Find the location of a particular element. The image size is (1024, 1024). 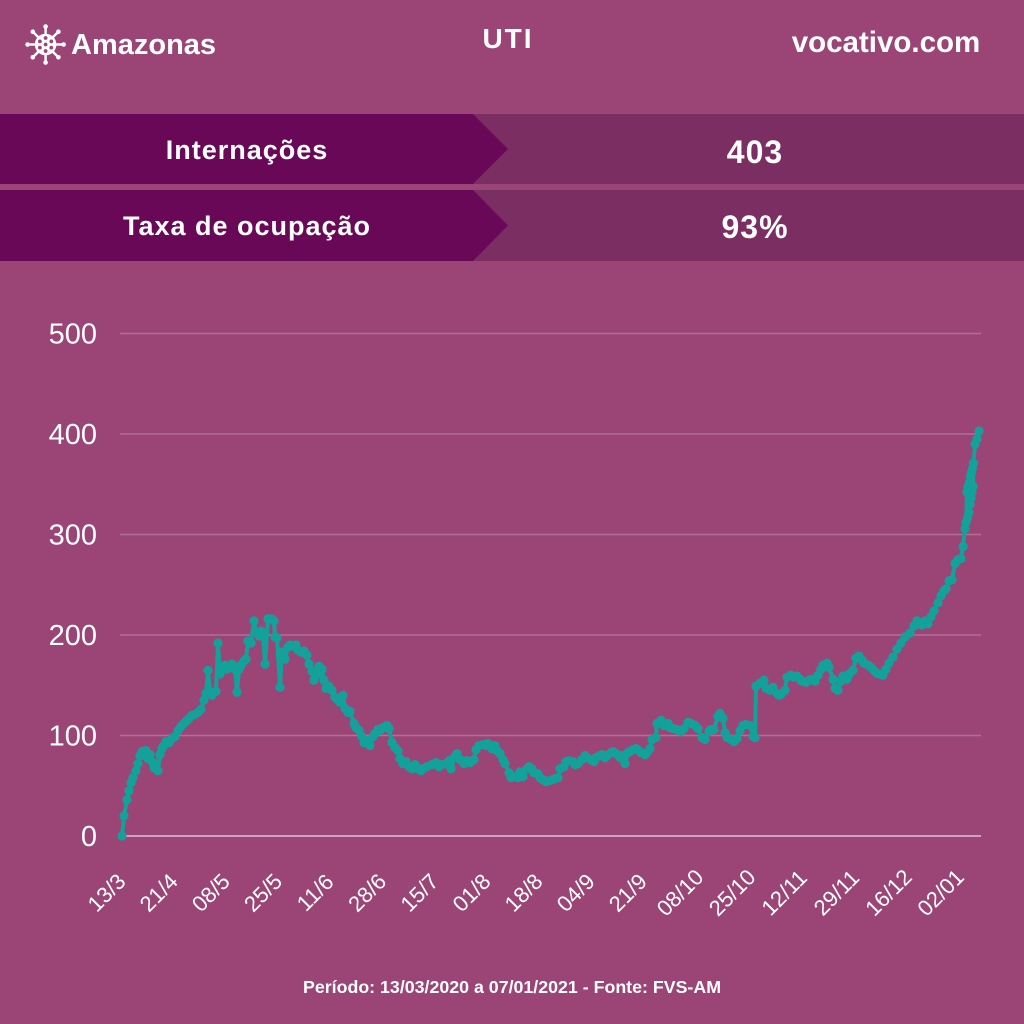

svg-text: 0 is located at coordinates (89, 837).